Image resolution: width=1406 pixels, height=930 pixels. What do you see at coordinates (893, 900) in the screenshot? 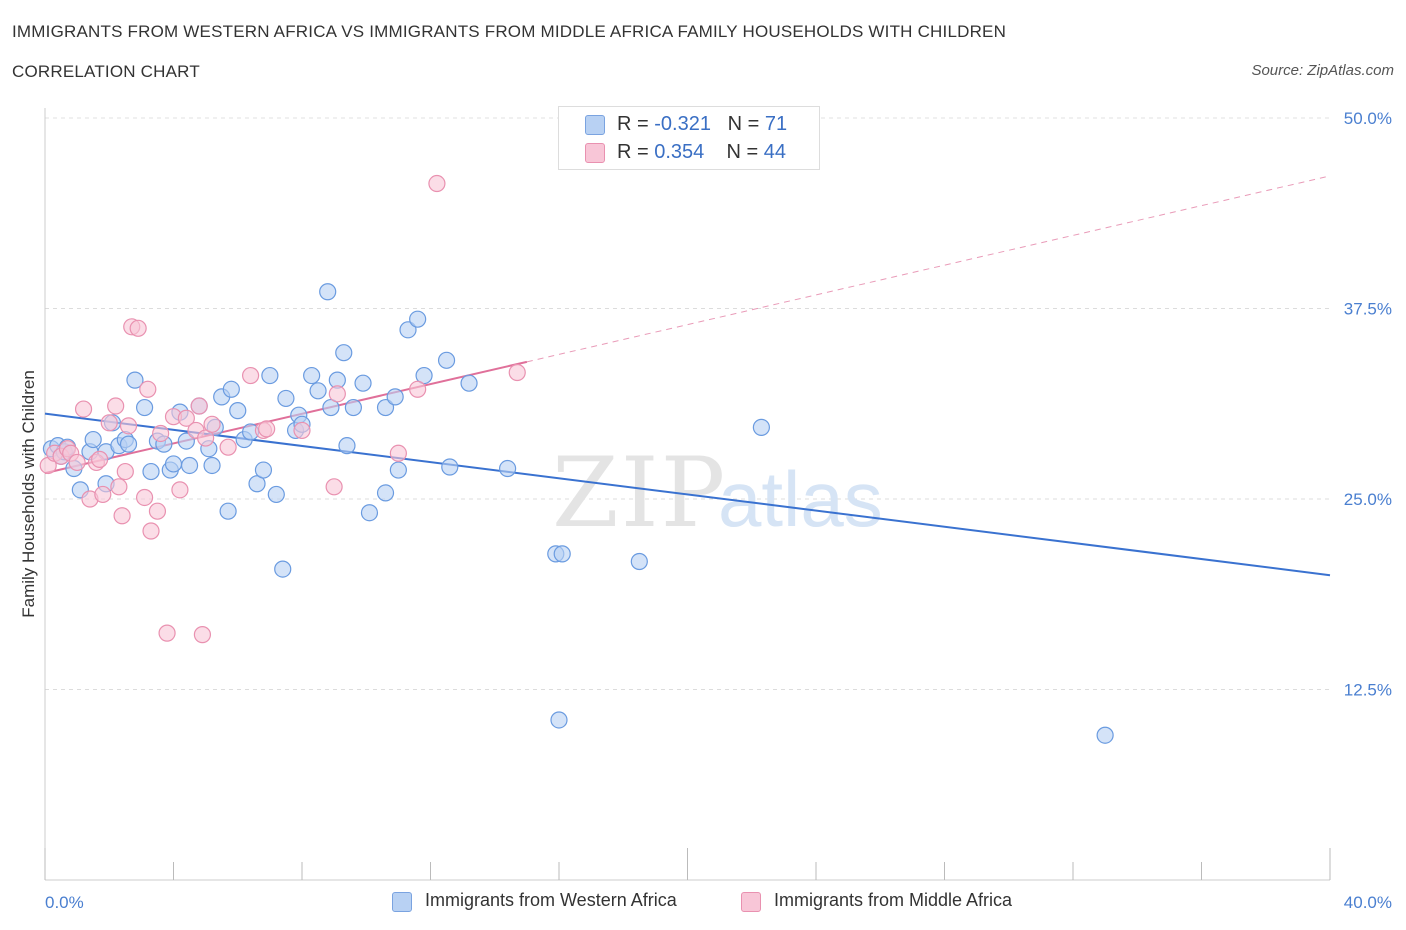
I see `bottom-legend-label-middle: Immigrants from Middle Africa` at bounding box center [893, 900].